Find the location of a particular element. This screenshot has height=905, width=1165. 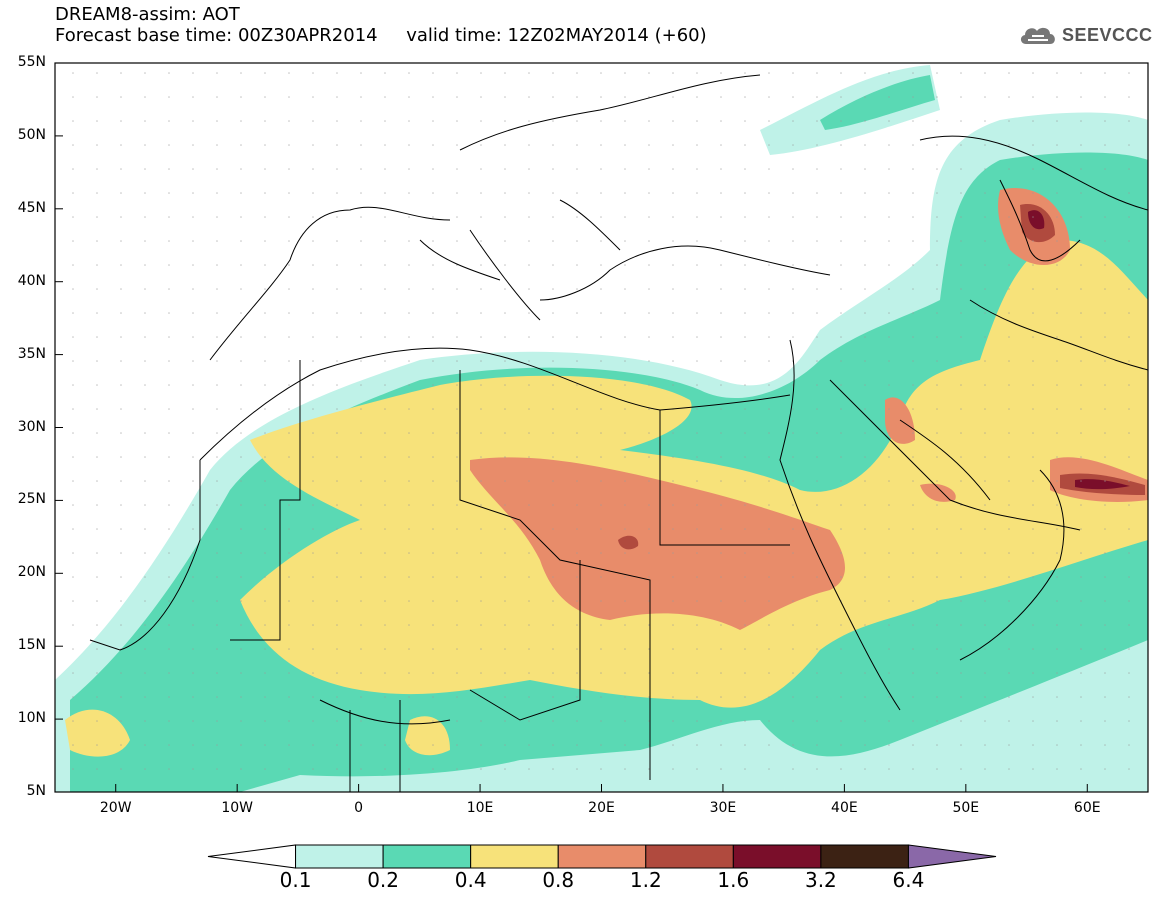

colorbar-level-label: 0.1 is located at coordinates (295, 880).